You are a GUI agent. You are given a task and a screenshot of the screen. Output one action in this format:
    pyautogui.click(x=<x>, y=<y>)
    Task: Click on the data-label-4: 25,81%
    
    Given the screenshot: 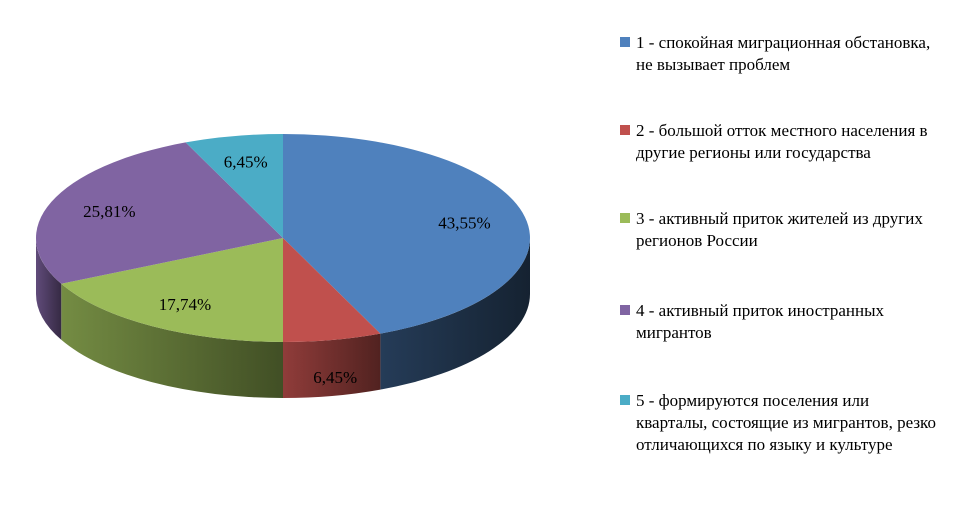 What is the action you would take?
    pyautogui.click(x=109, y=211)
    